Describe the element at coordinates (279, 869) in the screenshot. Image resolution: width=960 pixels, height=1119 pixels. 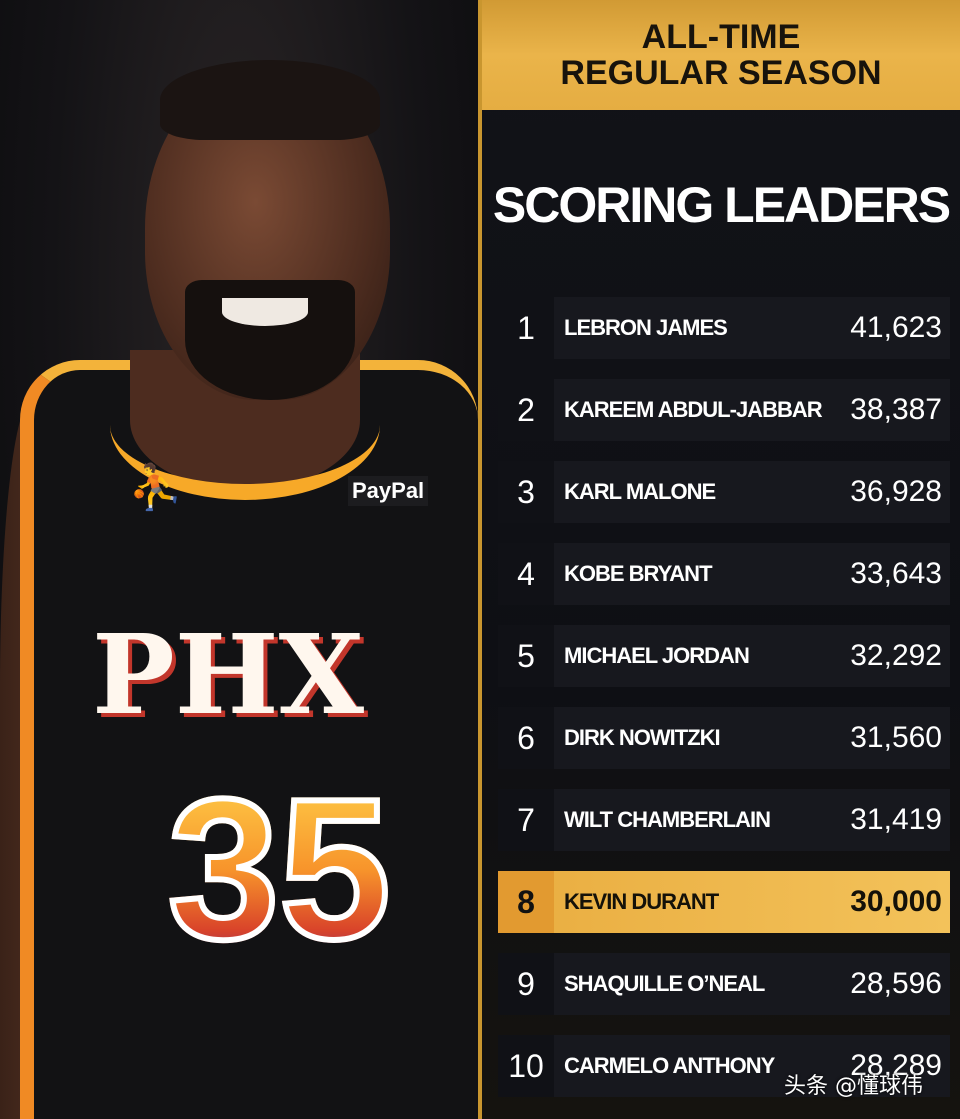
I see `jersey-number: 35` at that location.